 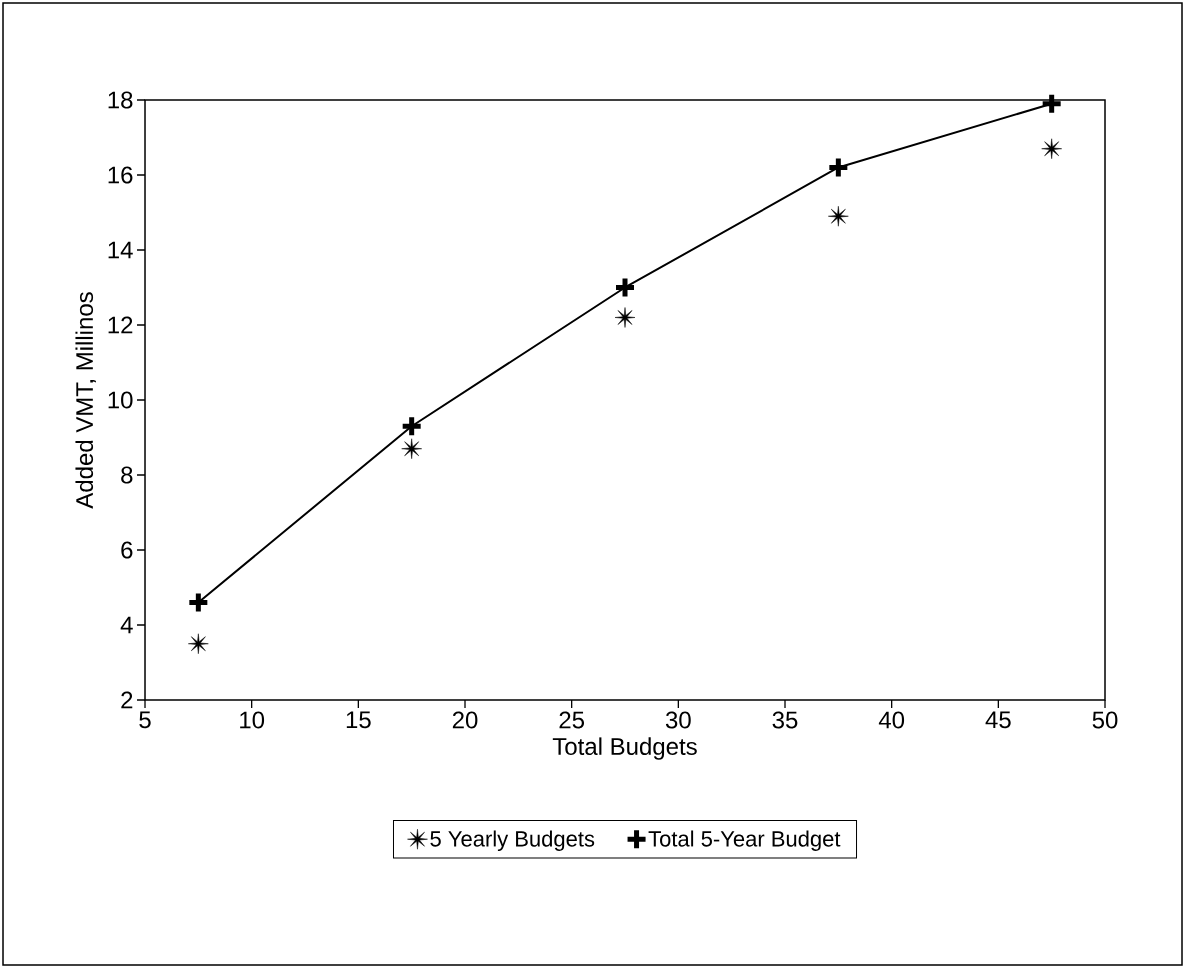 What do you see at coordinates (127, 700) in the screenshot?
I see `y-tick-label: 2` at bounding box center [127, 700].